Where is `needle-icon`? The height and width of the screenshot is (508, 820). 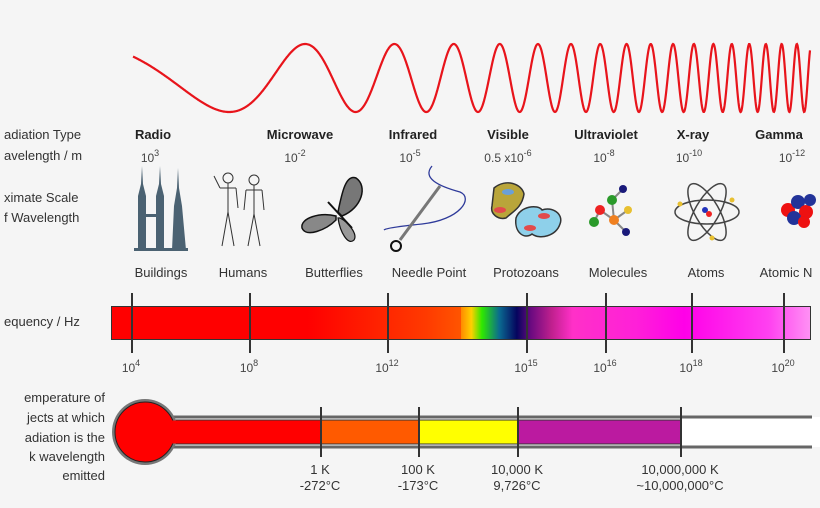 needle-icon is located at coordinates (424, 208).